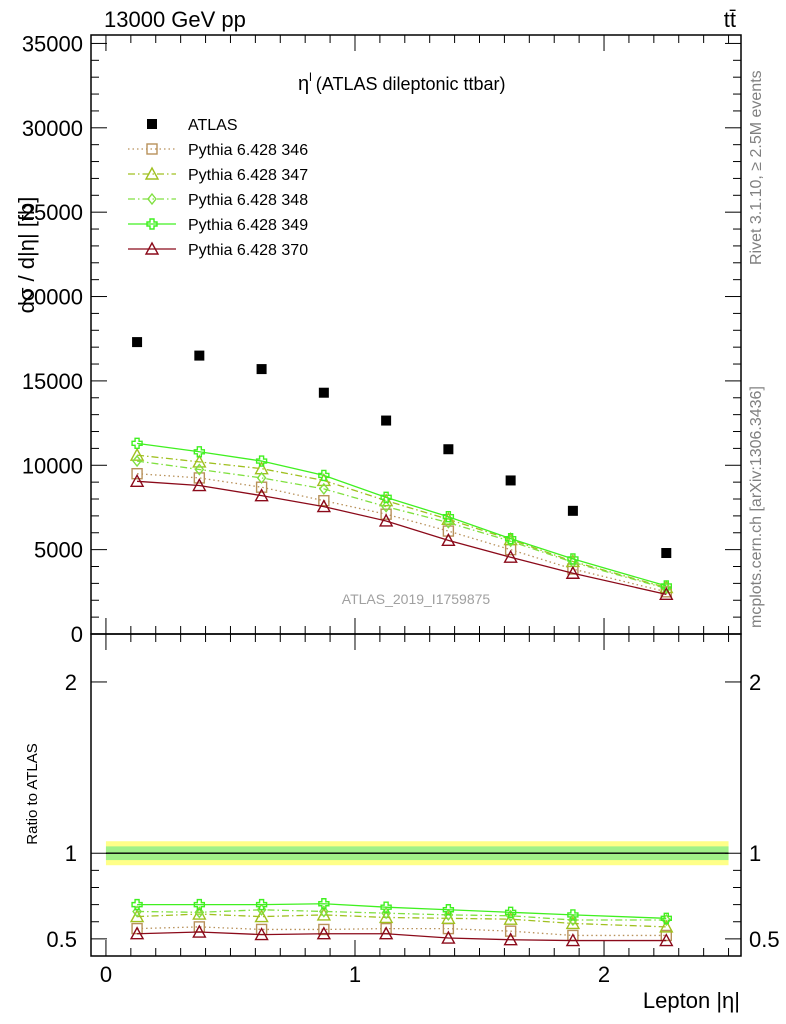 This screenshot has height=1024, width=786. What do you see at coordinates (175, 19) in the screenshot?
I see `header-left-label: 13000 GeV pp` at bounding box center [175, 19].